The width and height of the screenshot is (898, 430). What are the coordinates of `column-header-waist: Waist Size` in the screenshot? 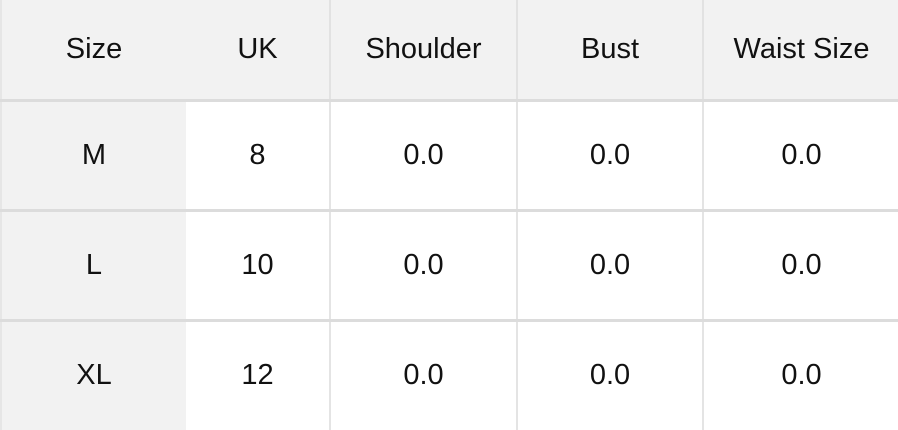 It's located at (800, 51).